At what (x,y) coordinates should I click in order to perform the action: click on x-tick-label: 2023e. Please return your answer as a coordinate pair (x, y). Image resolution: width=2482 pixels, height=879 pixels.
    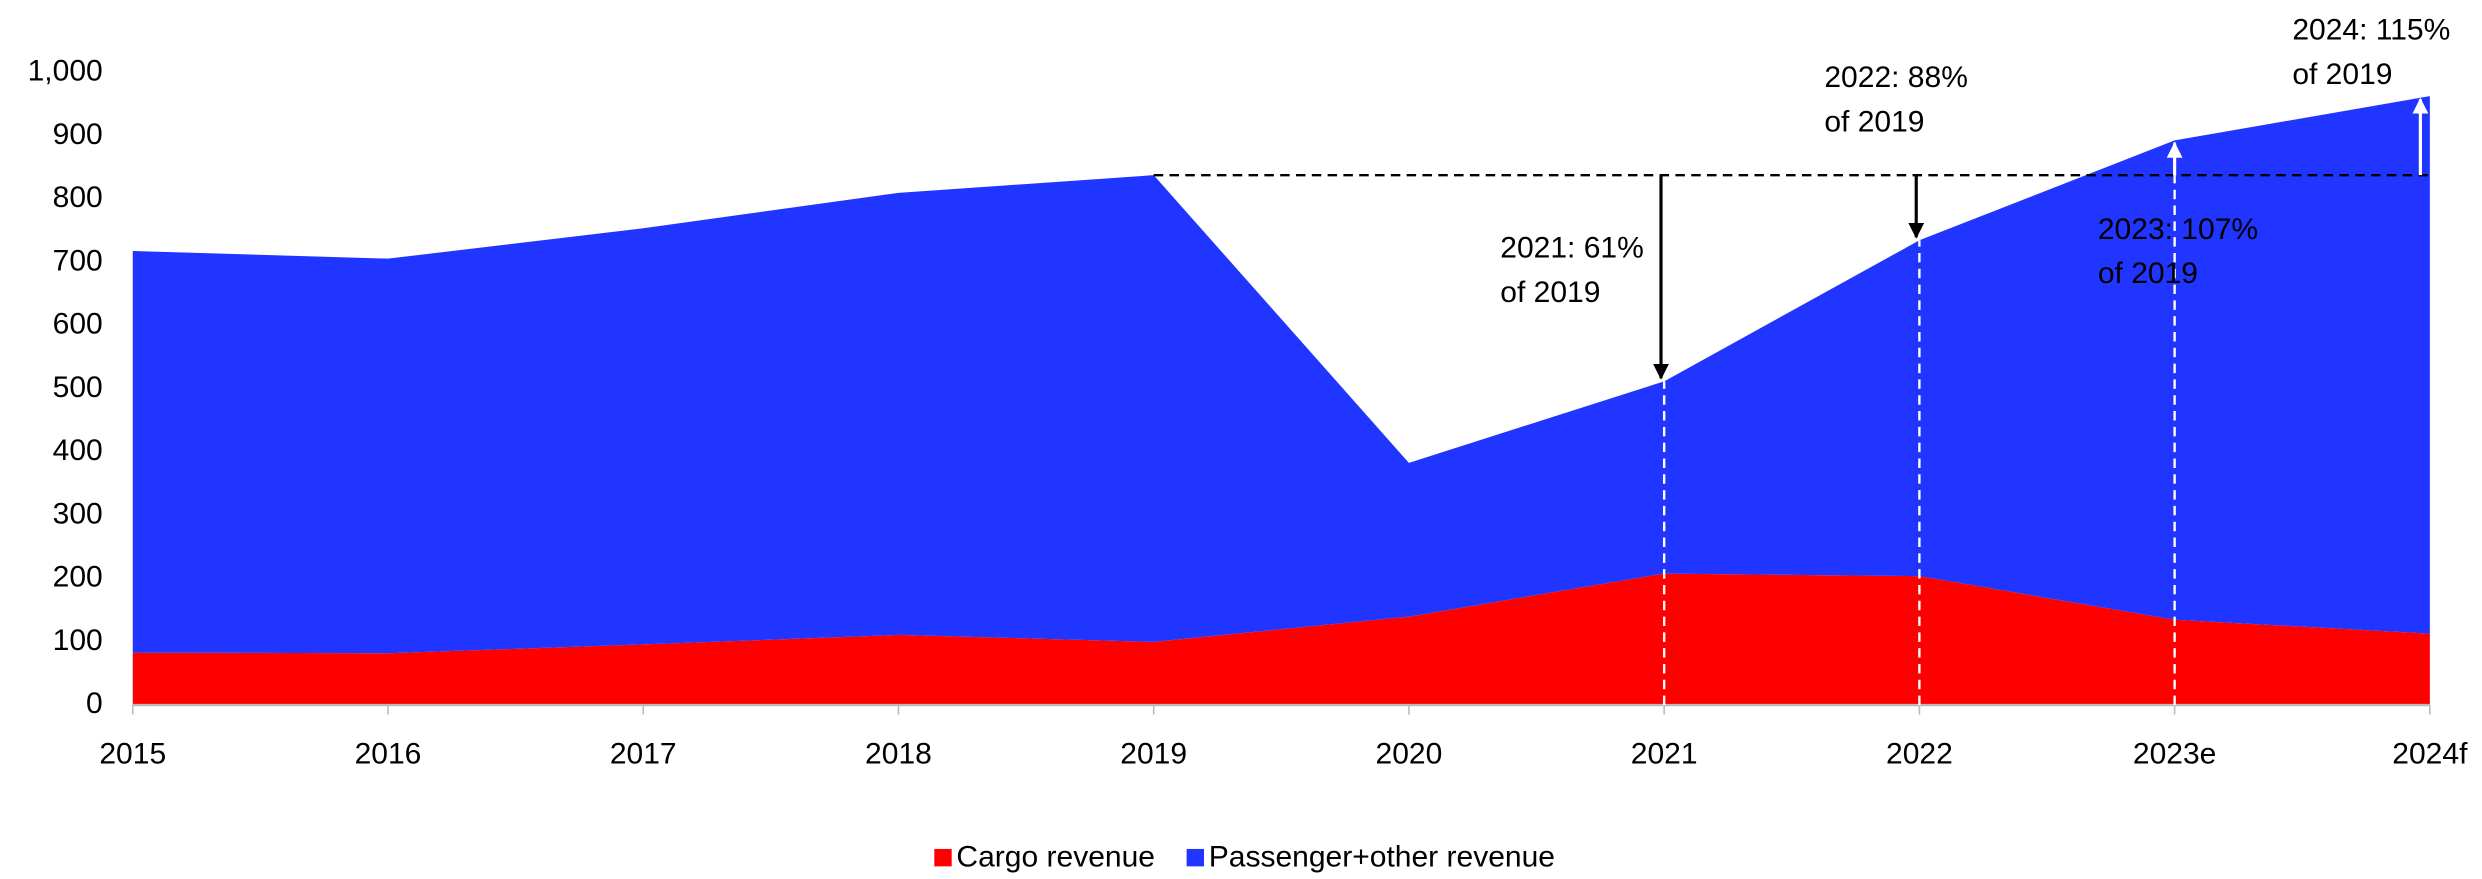
    Looking at the image, I should click on (2174, 754).